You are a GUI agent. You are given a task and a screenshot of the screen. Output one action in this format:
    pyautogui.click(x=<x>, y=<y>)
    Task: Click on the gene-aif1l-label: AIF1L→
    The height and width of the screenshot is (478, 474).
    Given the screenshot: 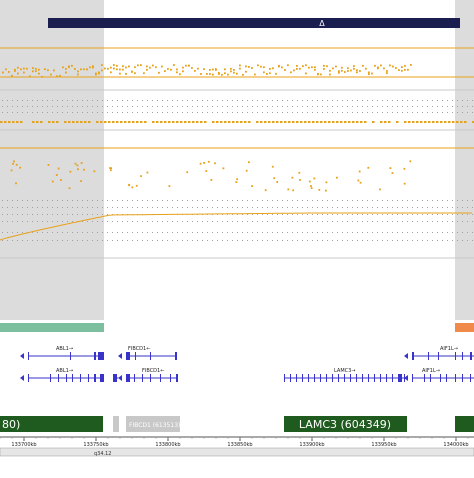 What is the action you would take?
    pyautogui.click(x=449, y=349)
    